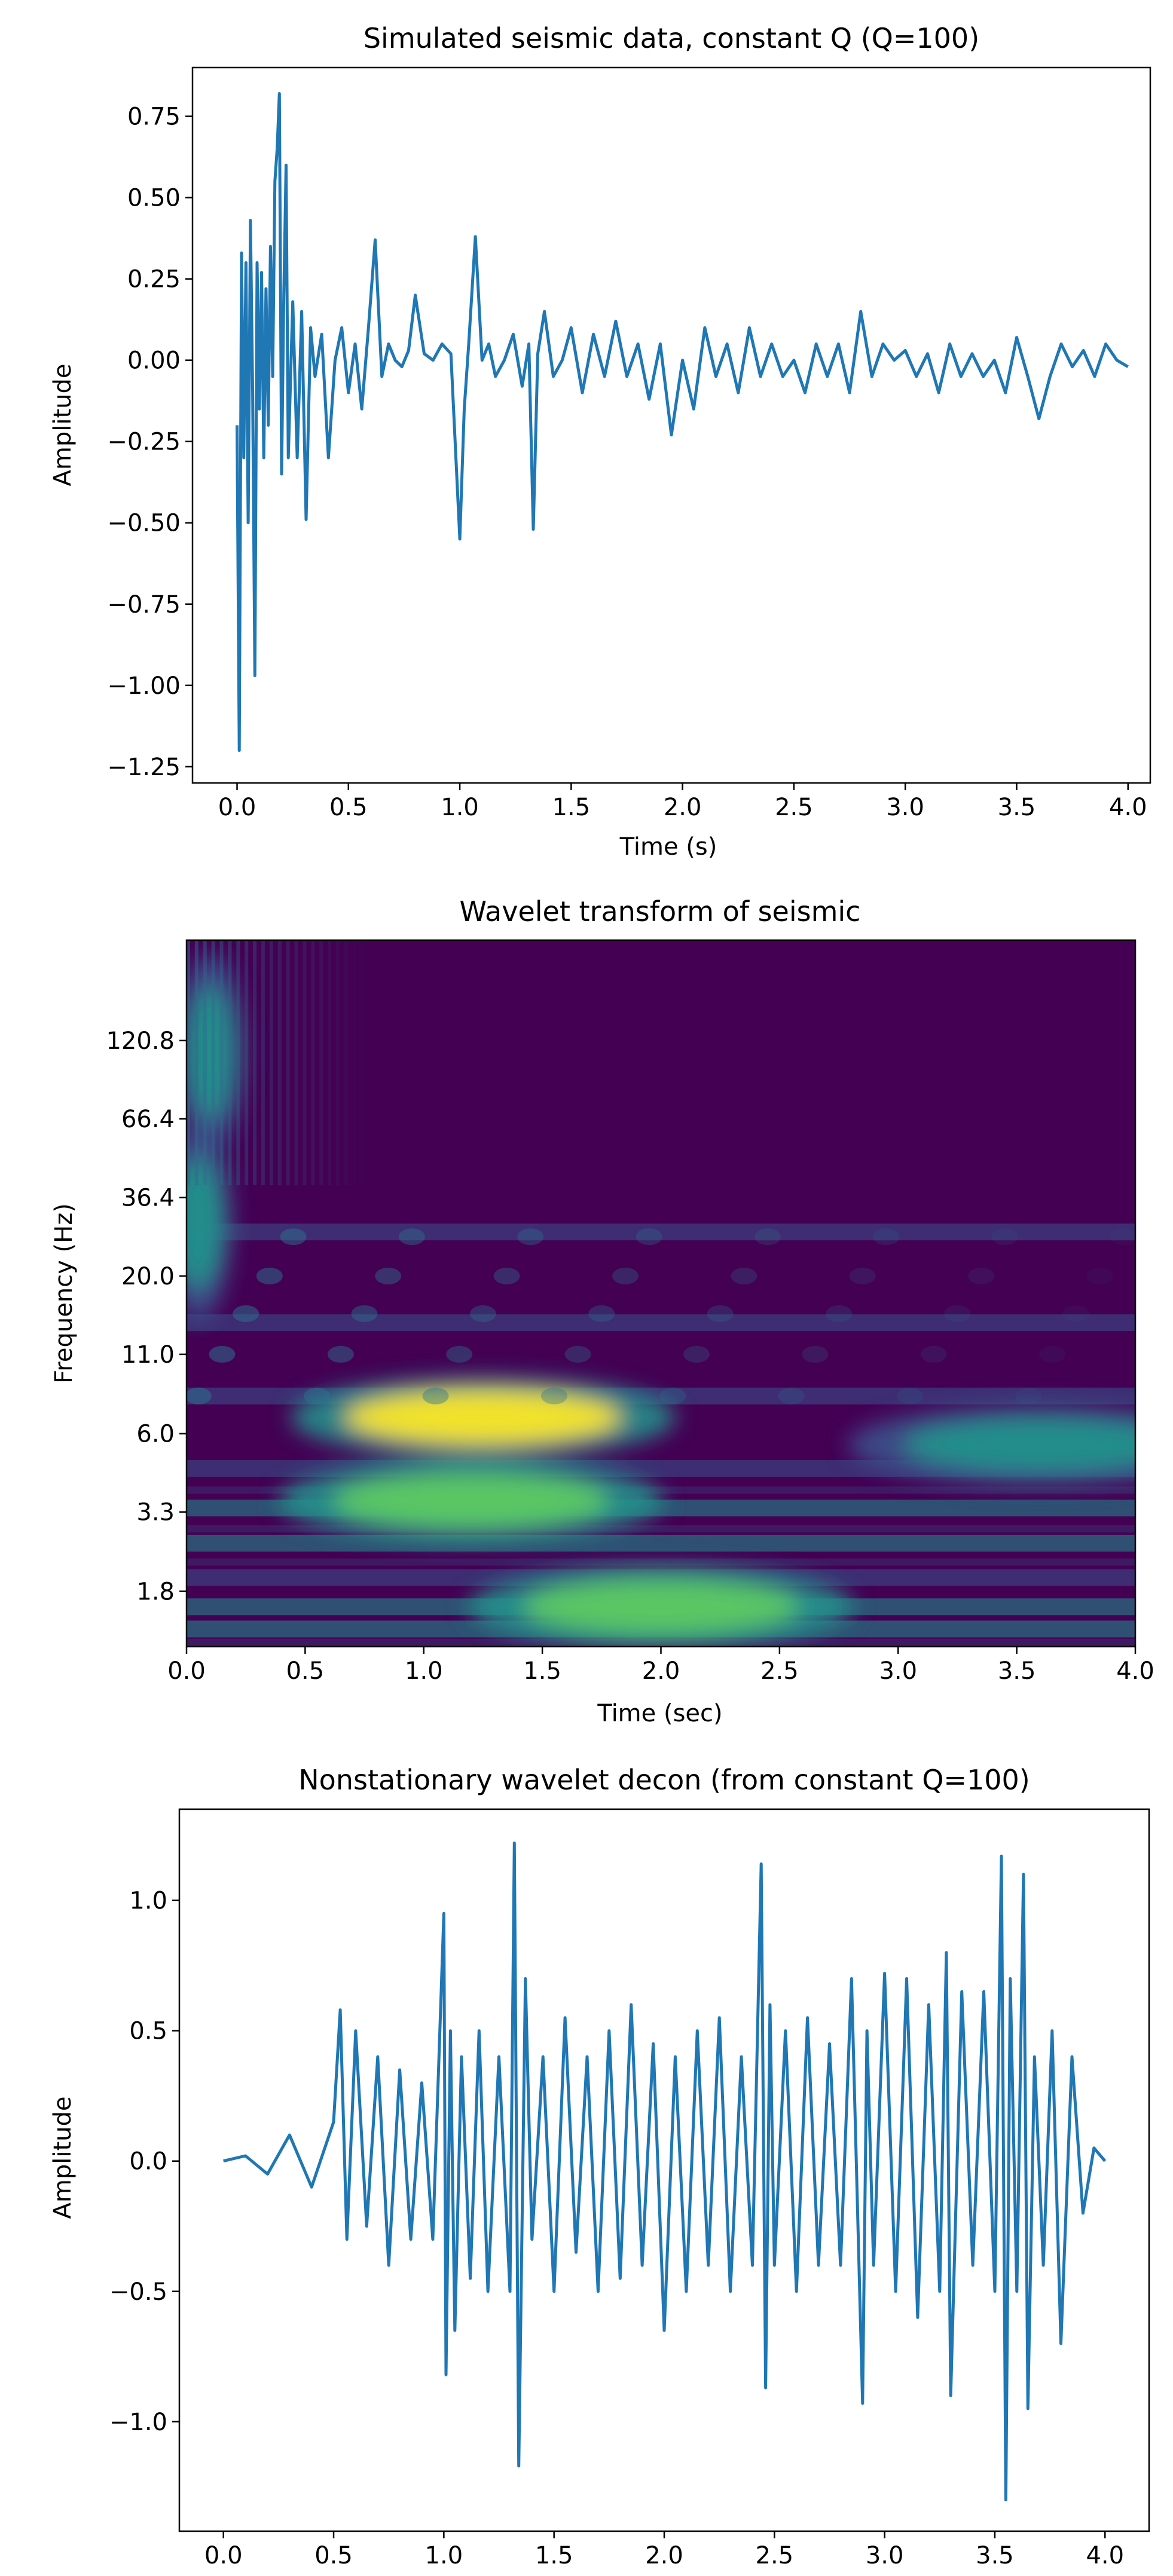 The image size is (1173, 2576). Describe the element at coordinates (138, 2422) in the screenshot. I see `y-tick-label: −1.0` at that location.